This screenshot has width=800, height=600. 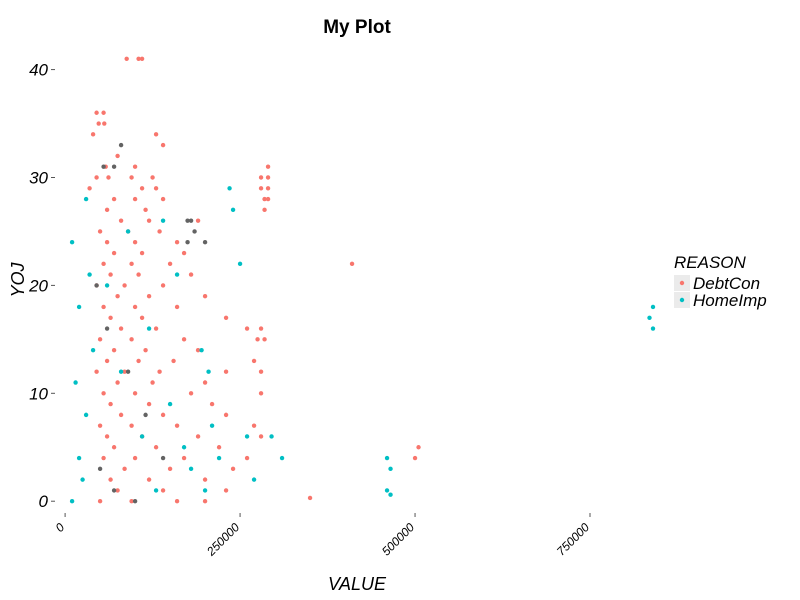 What do you see at coordinates (38, 70) in the screenshot?
I see `y-tick-label: 40` at bounding box center [38, 70].